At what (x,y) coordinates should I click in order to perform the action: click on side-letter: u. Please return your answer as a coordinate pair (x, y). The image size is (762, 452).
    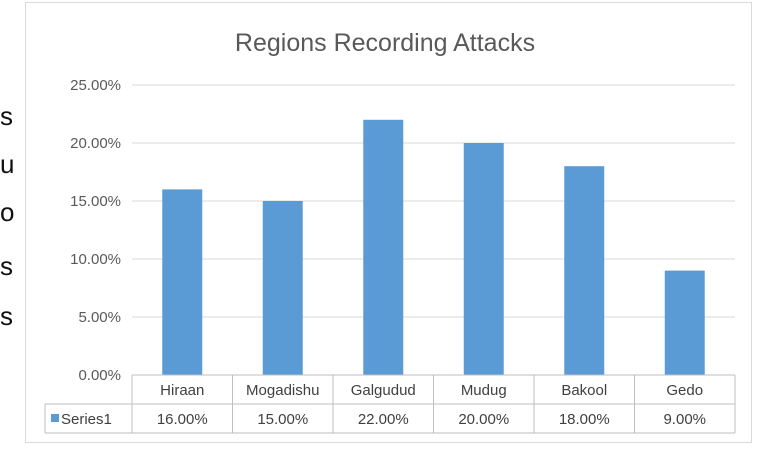
    Looking at the image, I should click on (7, 164).